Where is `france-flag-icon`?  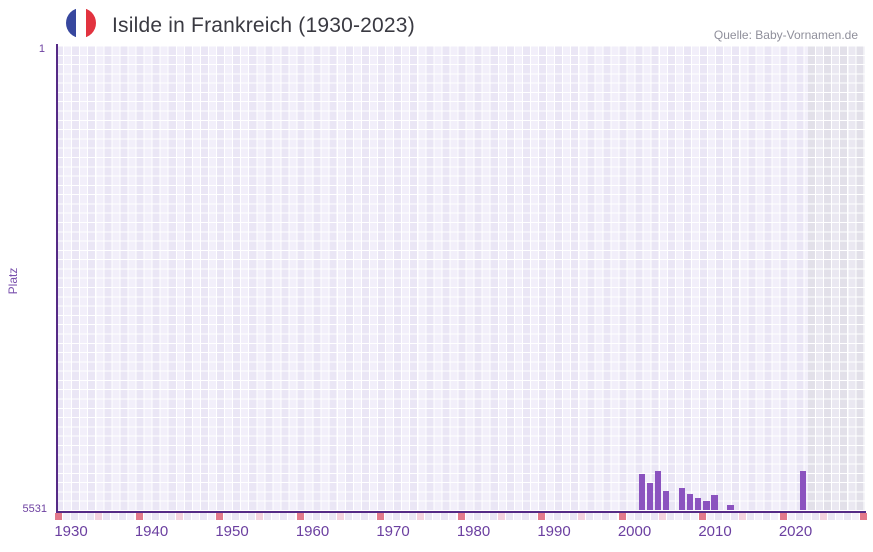 france-flag-icon is located at coordinates (81, 23).